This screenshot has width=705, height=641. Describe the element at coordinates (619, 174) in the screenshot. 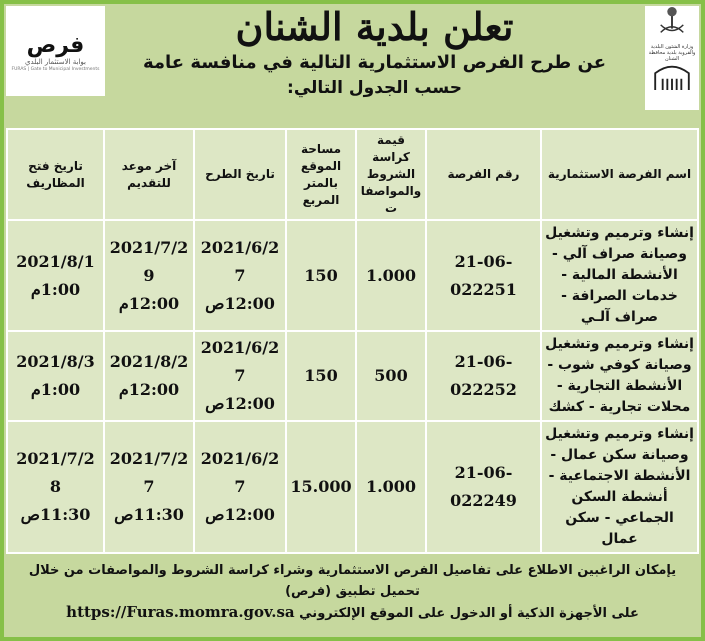

I see `col-header-name: اسم الفرصة الاستثمارية` at that location.